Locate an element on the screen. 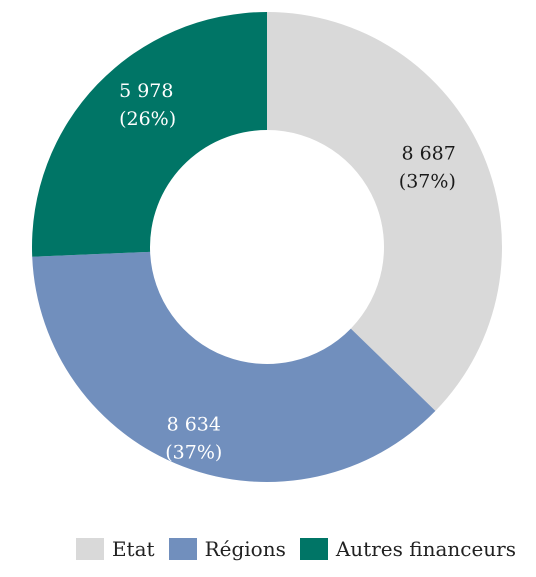 This screenshot has width=536, height=577. slice-percent-label-autres-financeurs: (26%) is located at coordinates (147, 119).